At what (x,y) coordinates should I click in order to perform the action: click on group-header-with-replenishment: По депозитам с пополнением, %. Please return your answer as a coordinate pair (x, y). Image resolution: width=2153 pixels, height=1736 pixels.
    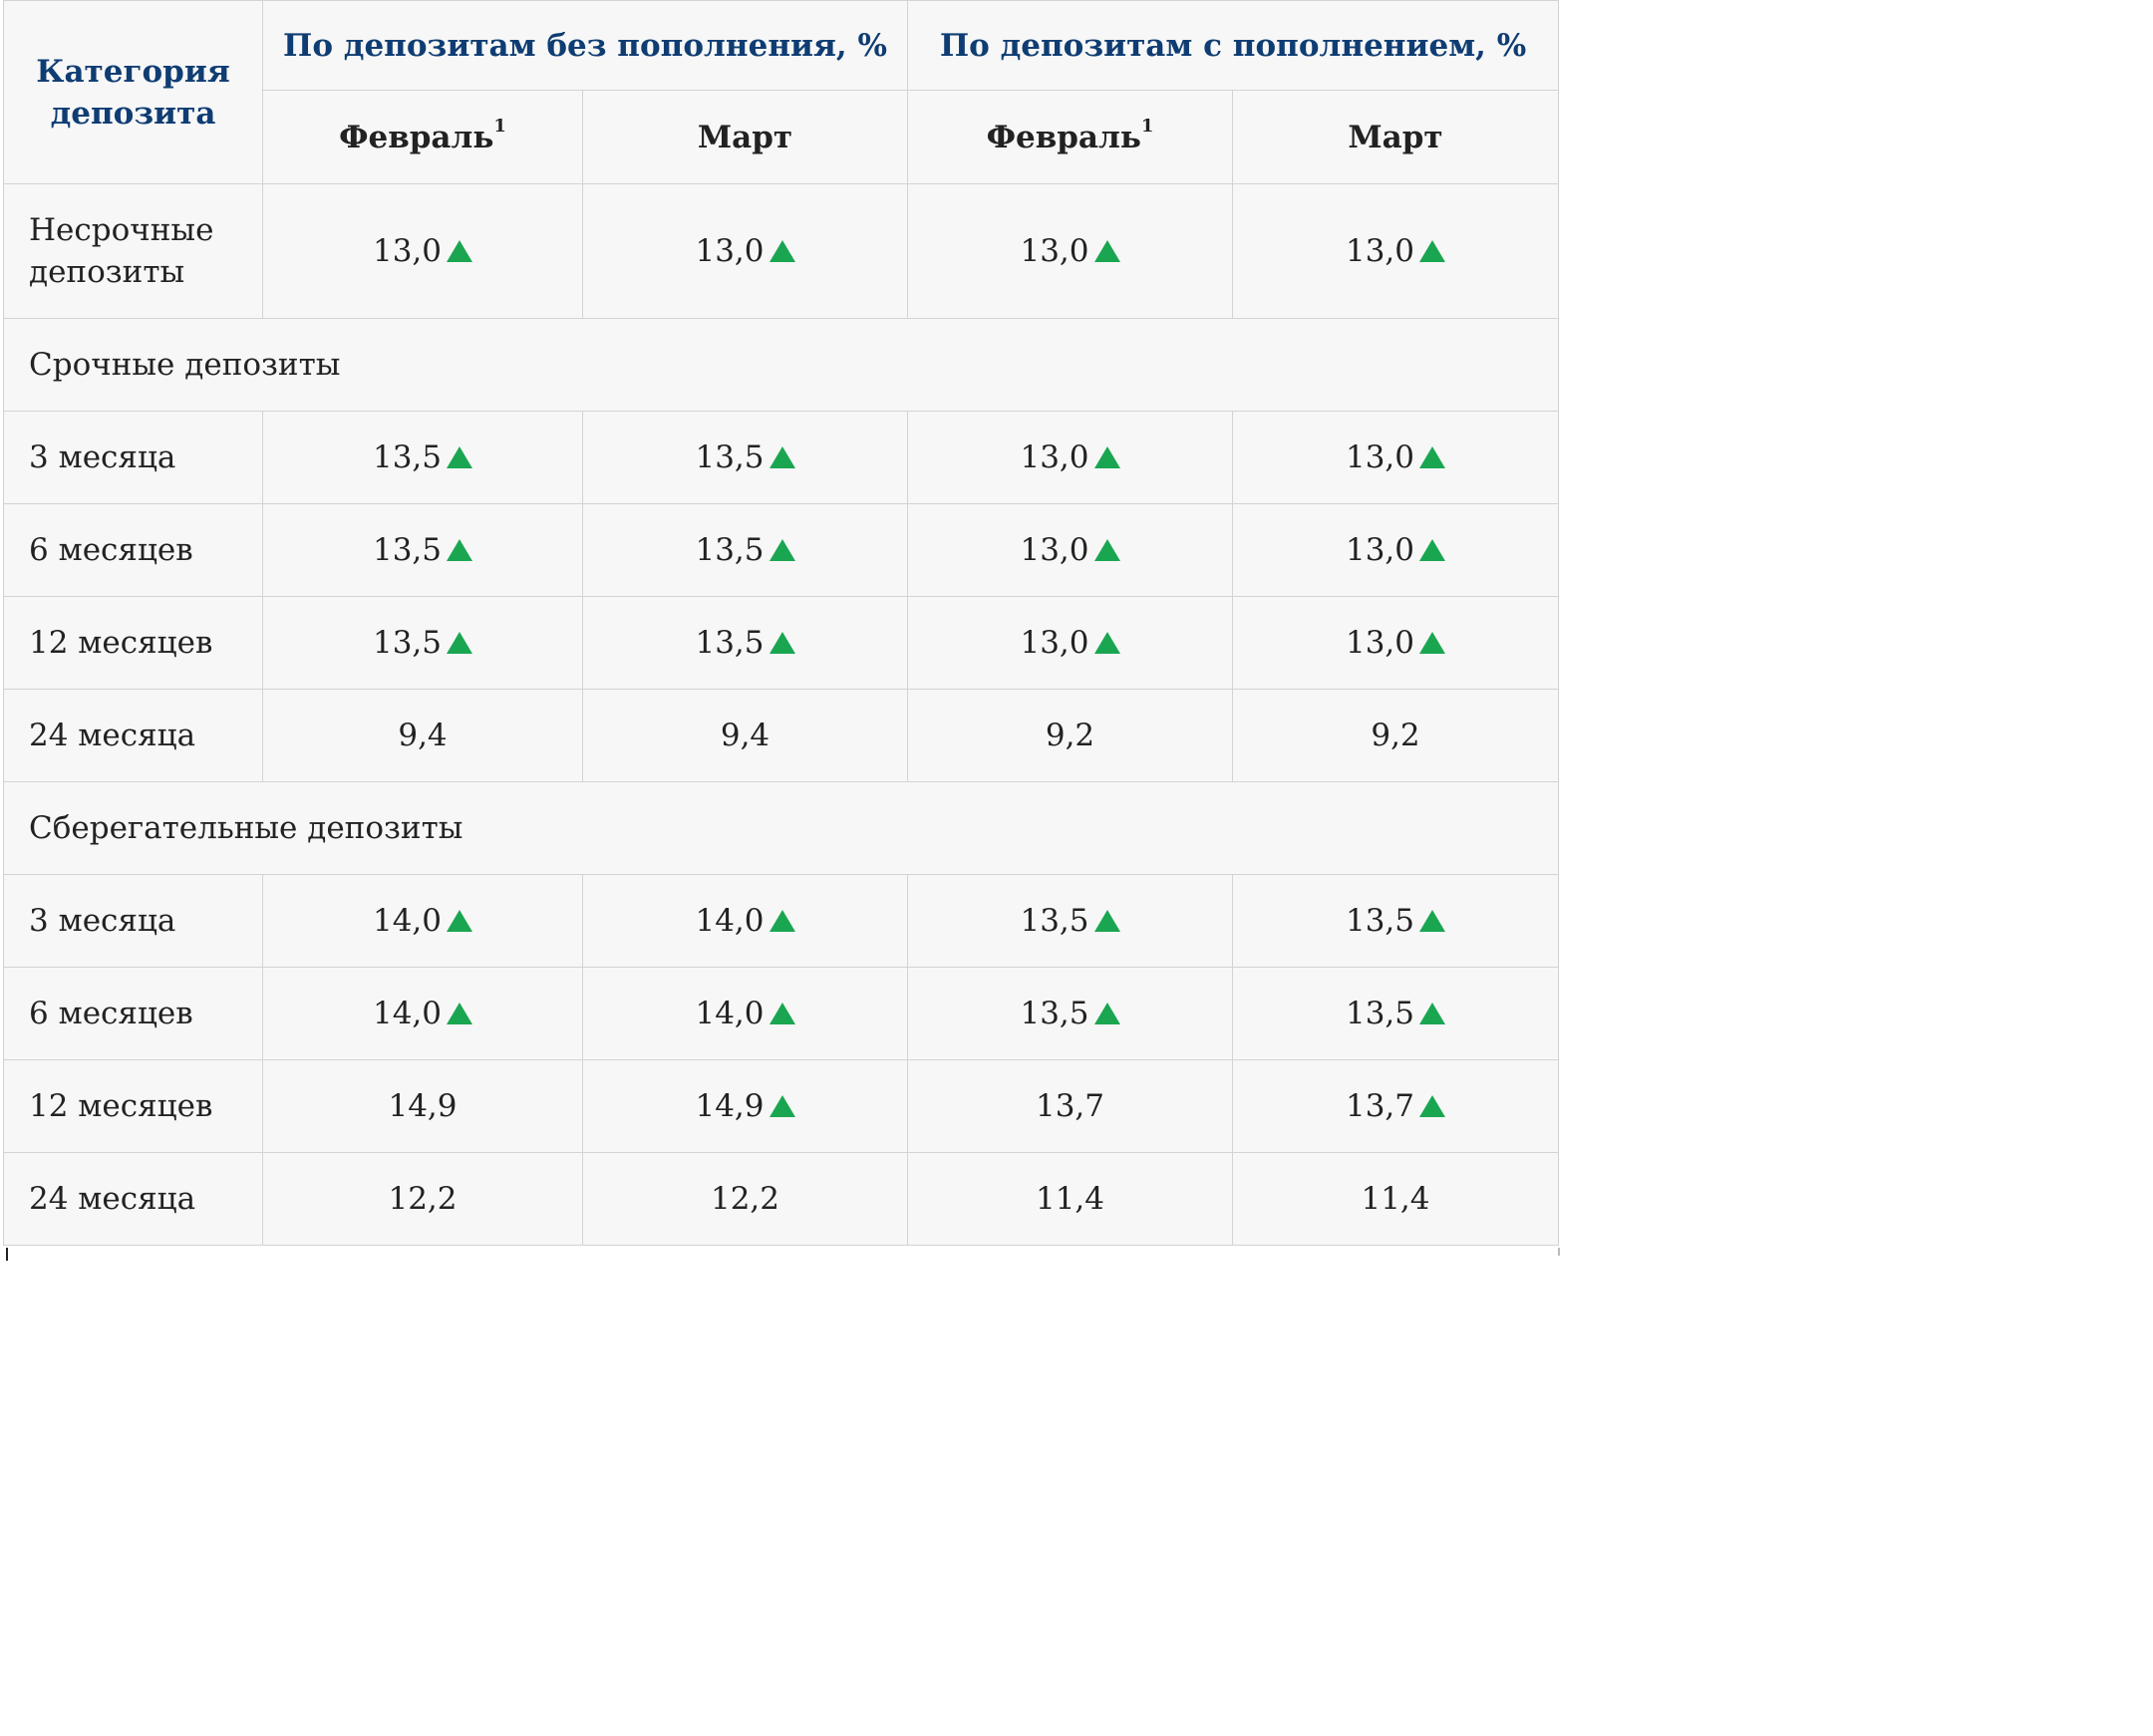
    Looking at the image, I should click on (1233, 45).